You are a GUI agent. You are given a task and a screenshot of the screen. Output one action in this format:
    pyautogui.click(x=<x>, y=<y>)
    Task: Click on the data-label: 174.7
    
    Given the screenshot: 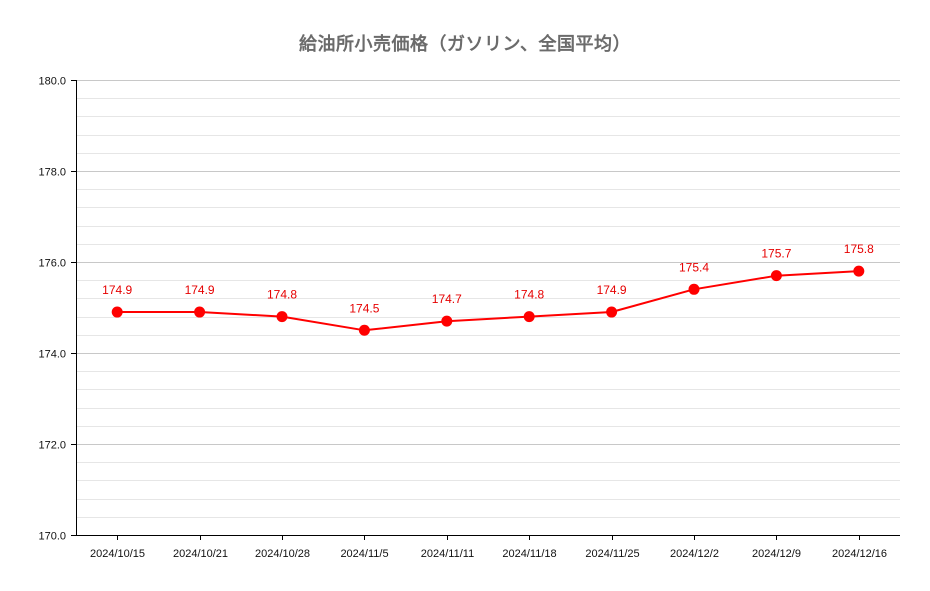 What is the action you would take?
    pyautogui.click(x=447, y=299)
    